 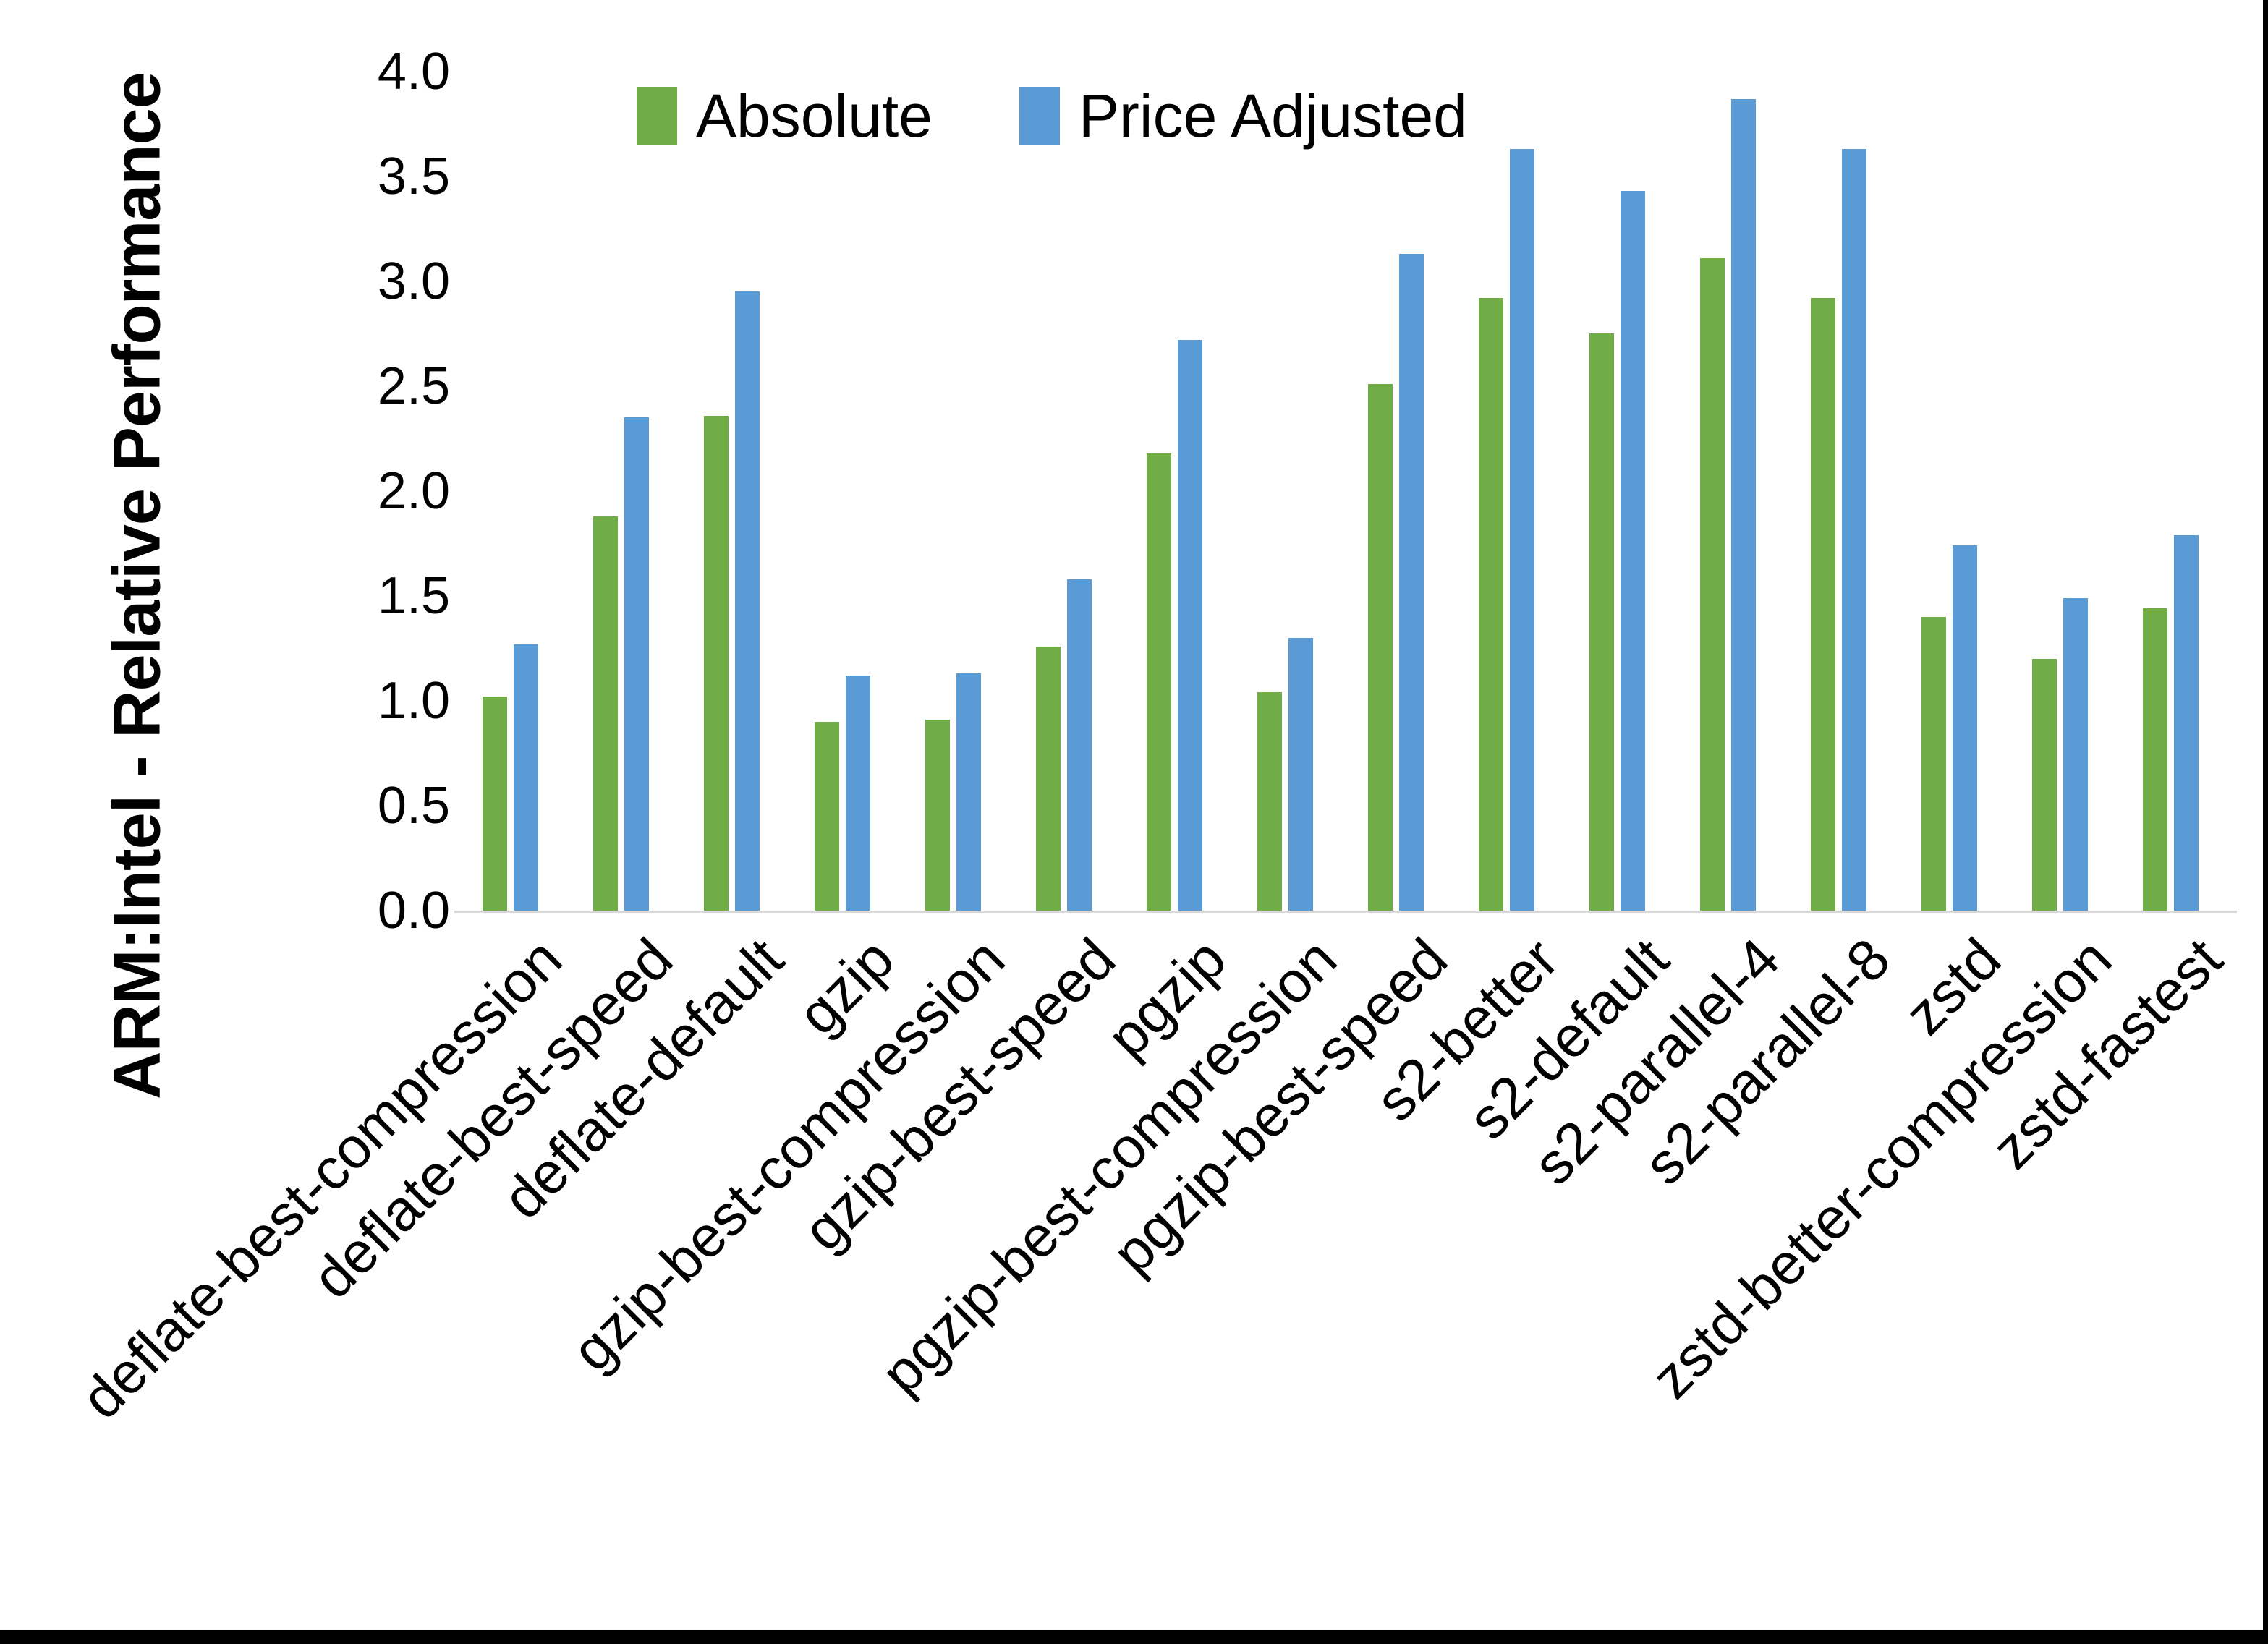 I want to click on bar-price-adjusted-pgzip-best-speed, so click(x=1411, y=582).